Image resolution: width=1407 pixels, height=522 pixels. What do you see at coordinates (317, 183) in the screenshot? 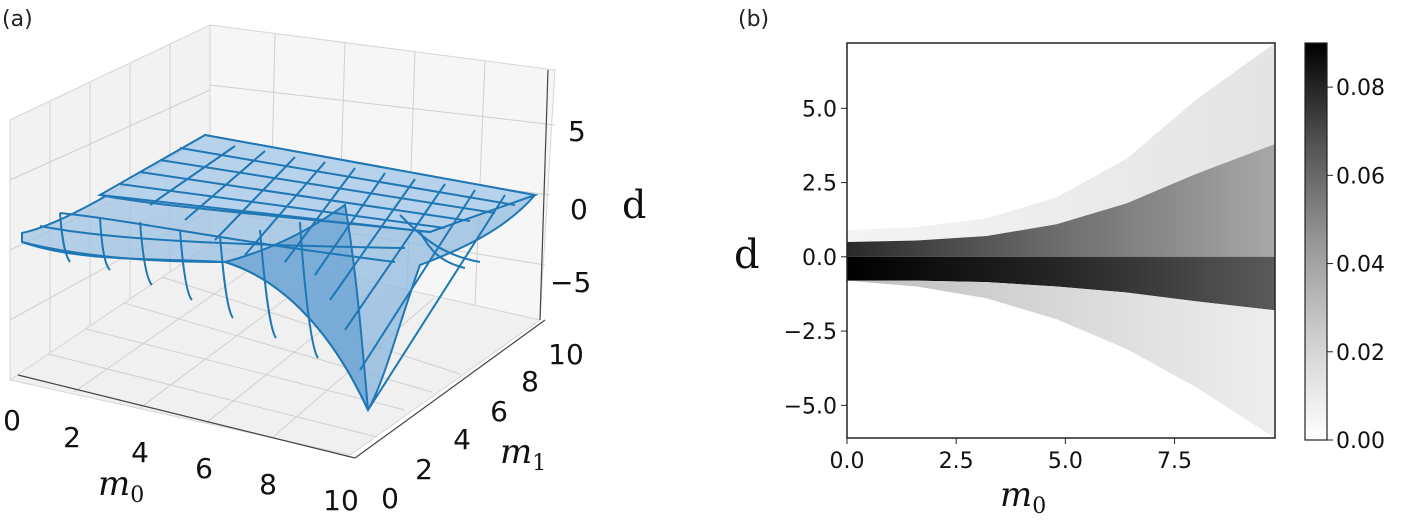
I see `surface-plateau` at bounding box center [317, 183].